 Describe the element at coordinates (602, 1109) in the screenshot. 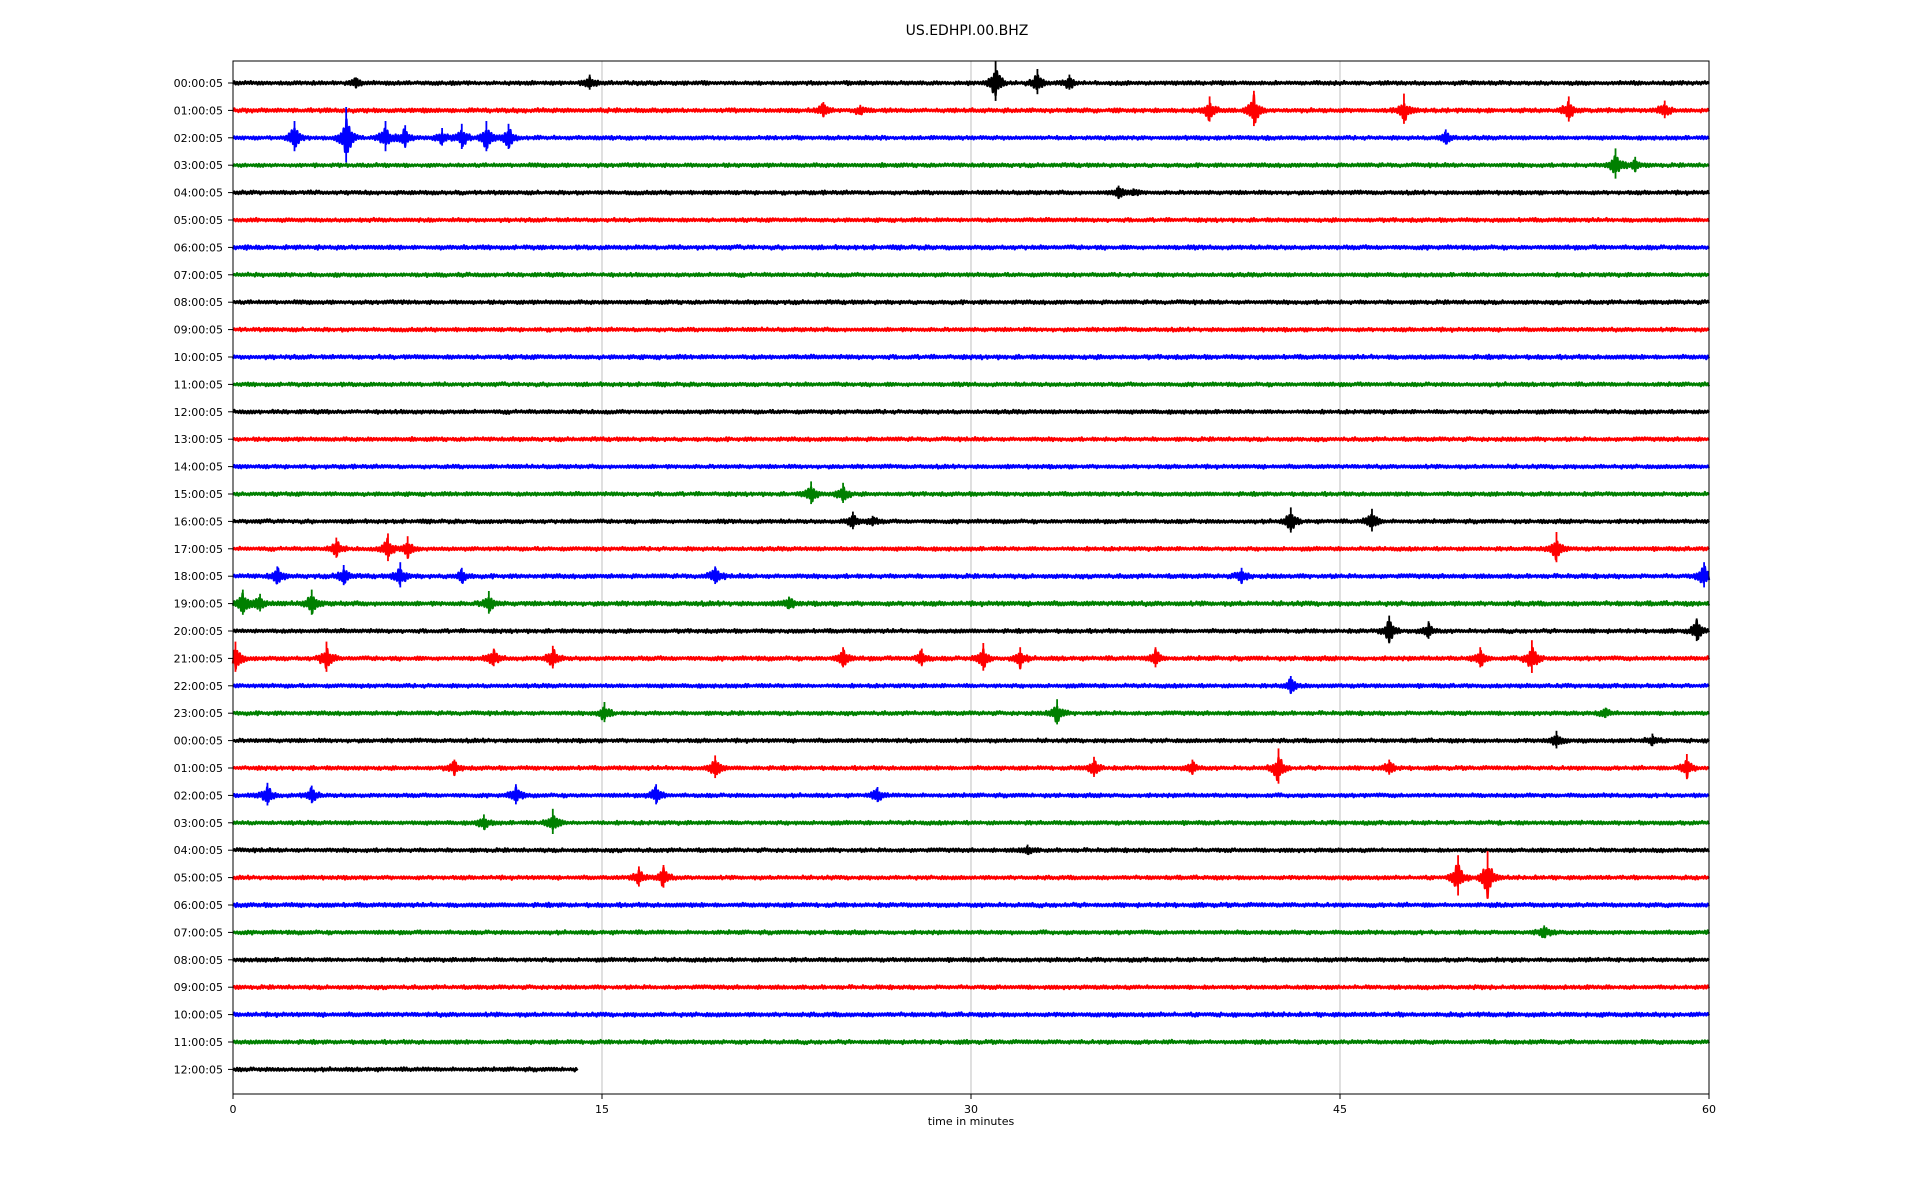

I see `x-tick-label: 15` at that location.